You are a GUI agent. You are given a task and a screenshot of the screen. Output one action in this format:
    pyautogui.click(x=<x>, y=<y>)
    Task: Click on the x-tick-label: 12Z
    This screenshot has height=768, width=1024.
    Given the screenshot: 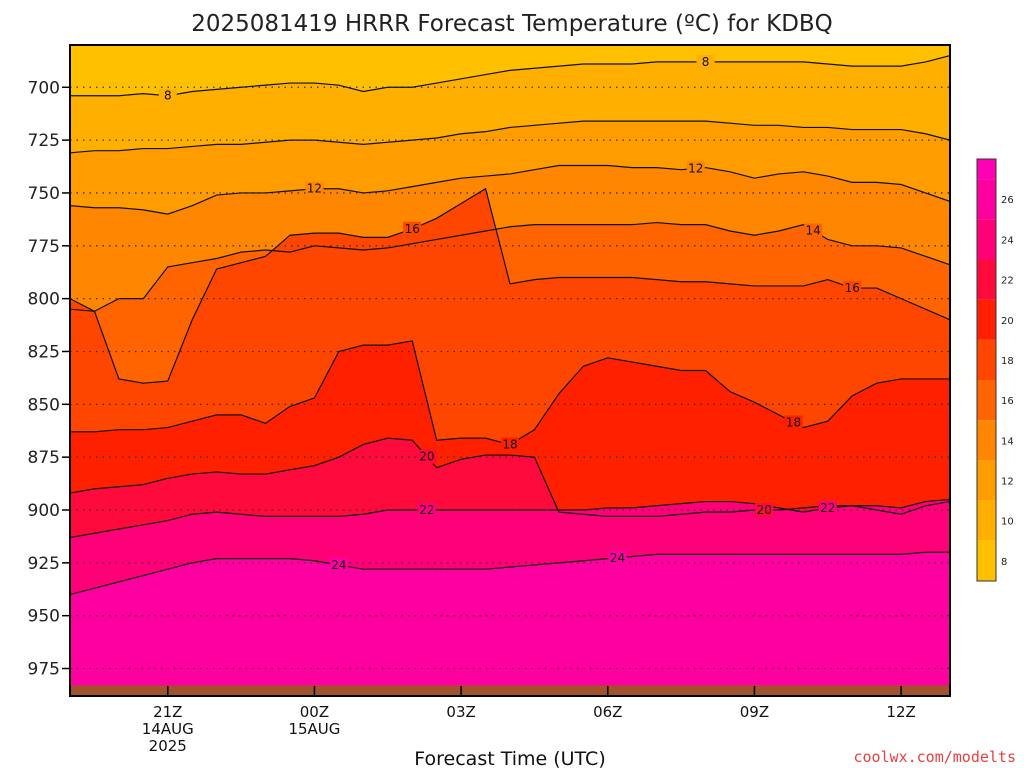 What is the action you would take?
    pyautogui.click(x=900, y=712)
    